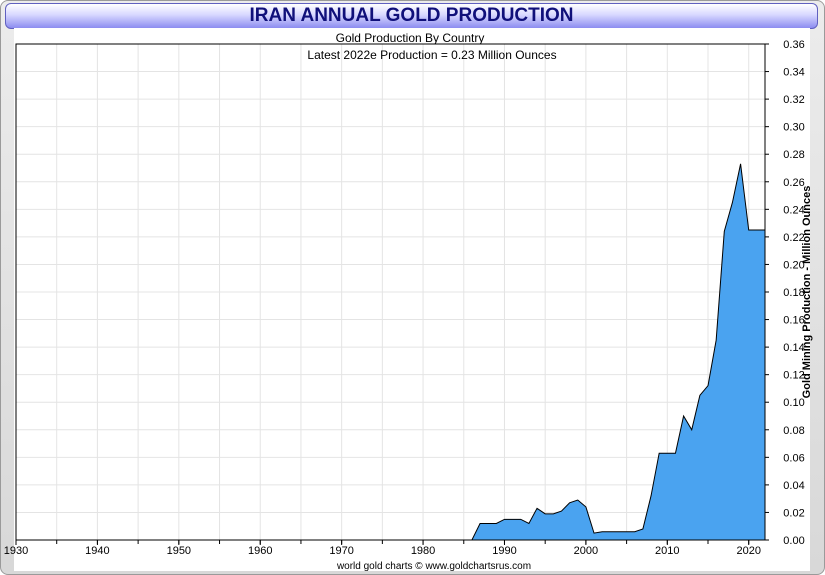 This screenshot has height=575, width=825. Describe the element at coordinates (667, 551) in the screenshot. I see `x-tick-label: 2010` at that location.